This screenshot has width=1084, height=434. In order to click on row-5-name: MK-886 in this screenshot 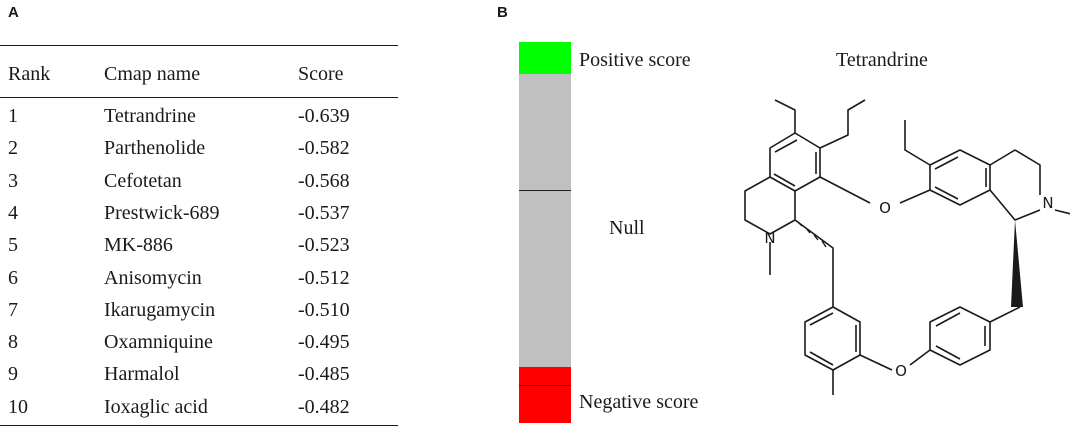, I will do `click(138, 245)`.